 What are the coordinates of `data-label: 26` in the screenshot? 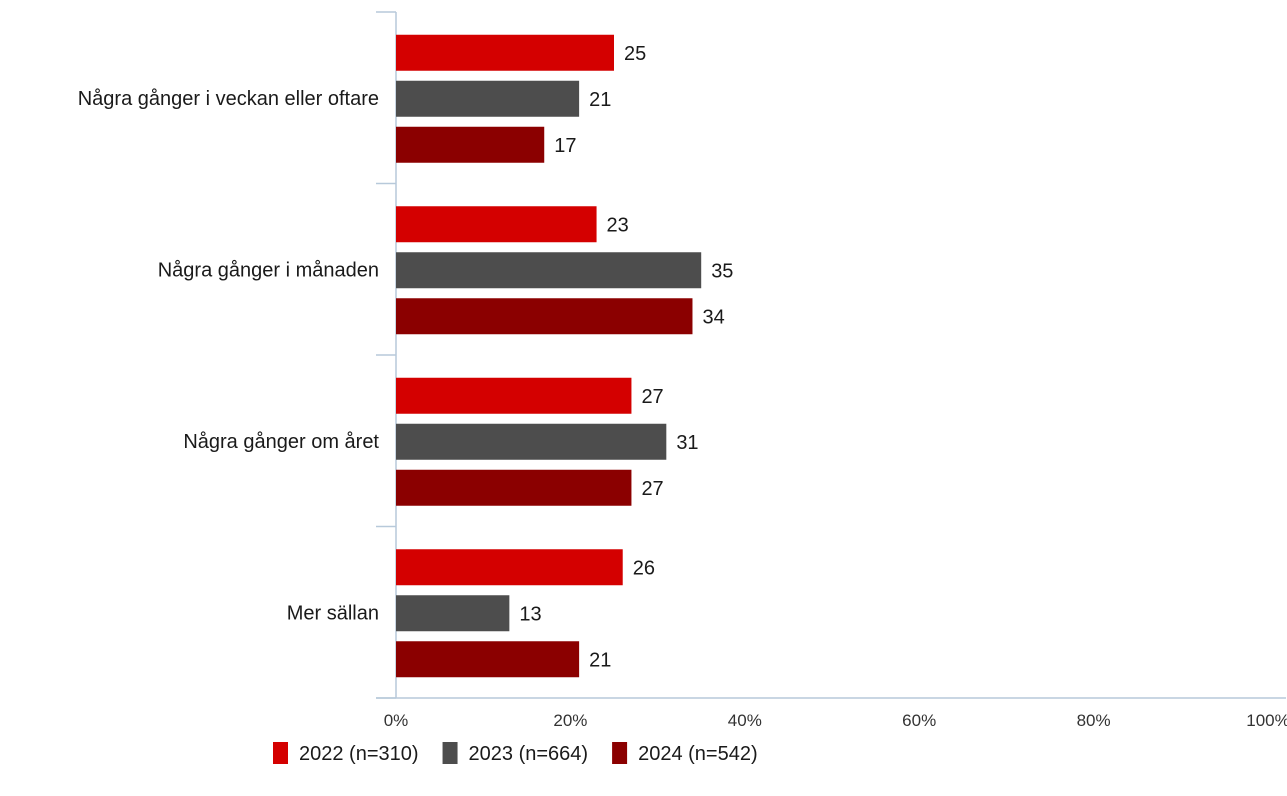 It's located at (644, 568).